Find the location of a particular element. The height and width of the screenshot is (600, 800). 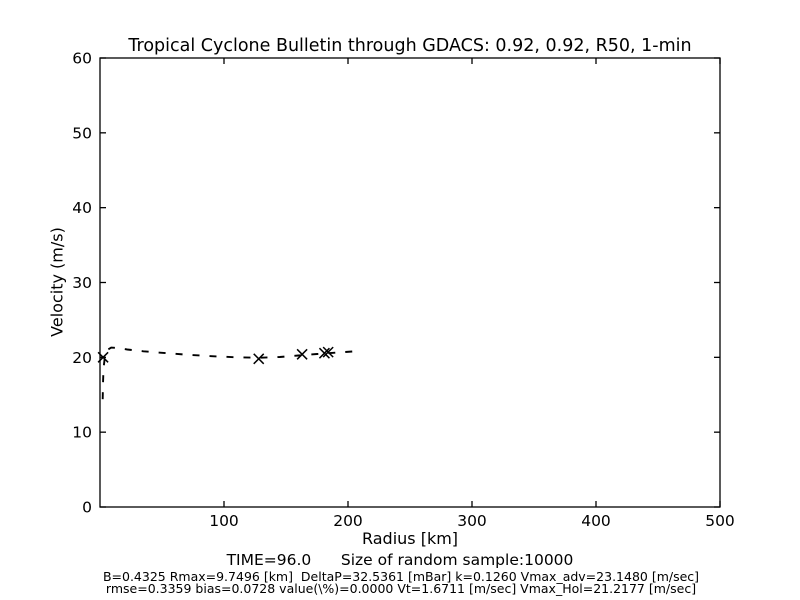

x-tick-label: 500 is located at coordinates (720, 521).